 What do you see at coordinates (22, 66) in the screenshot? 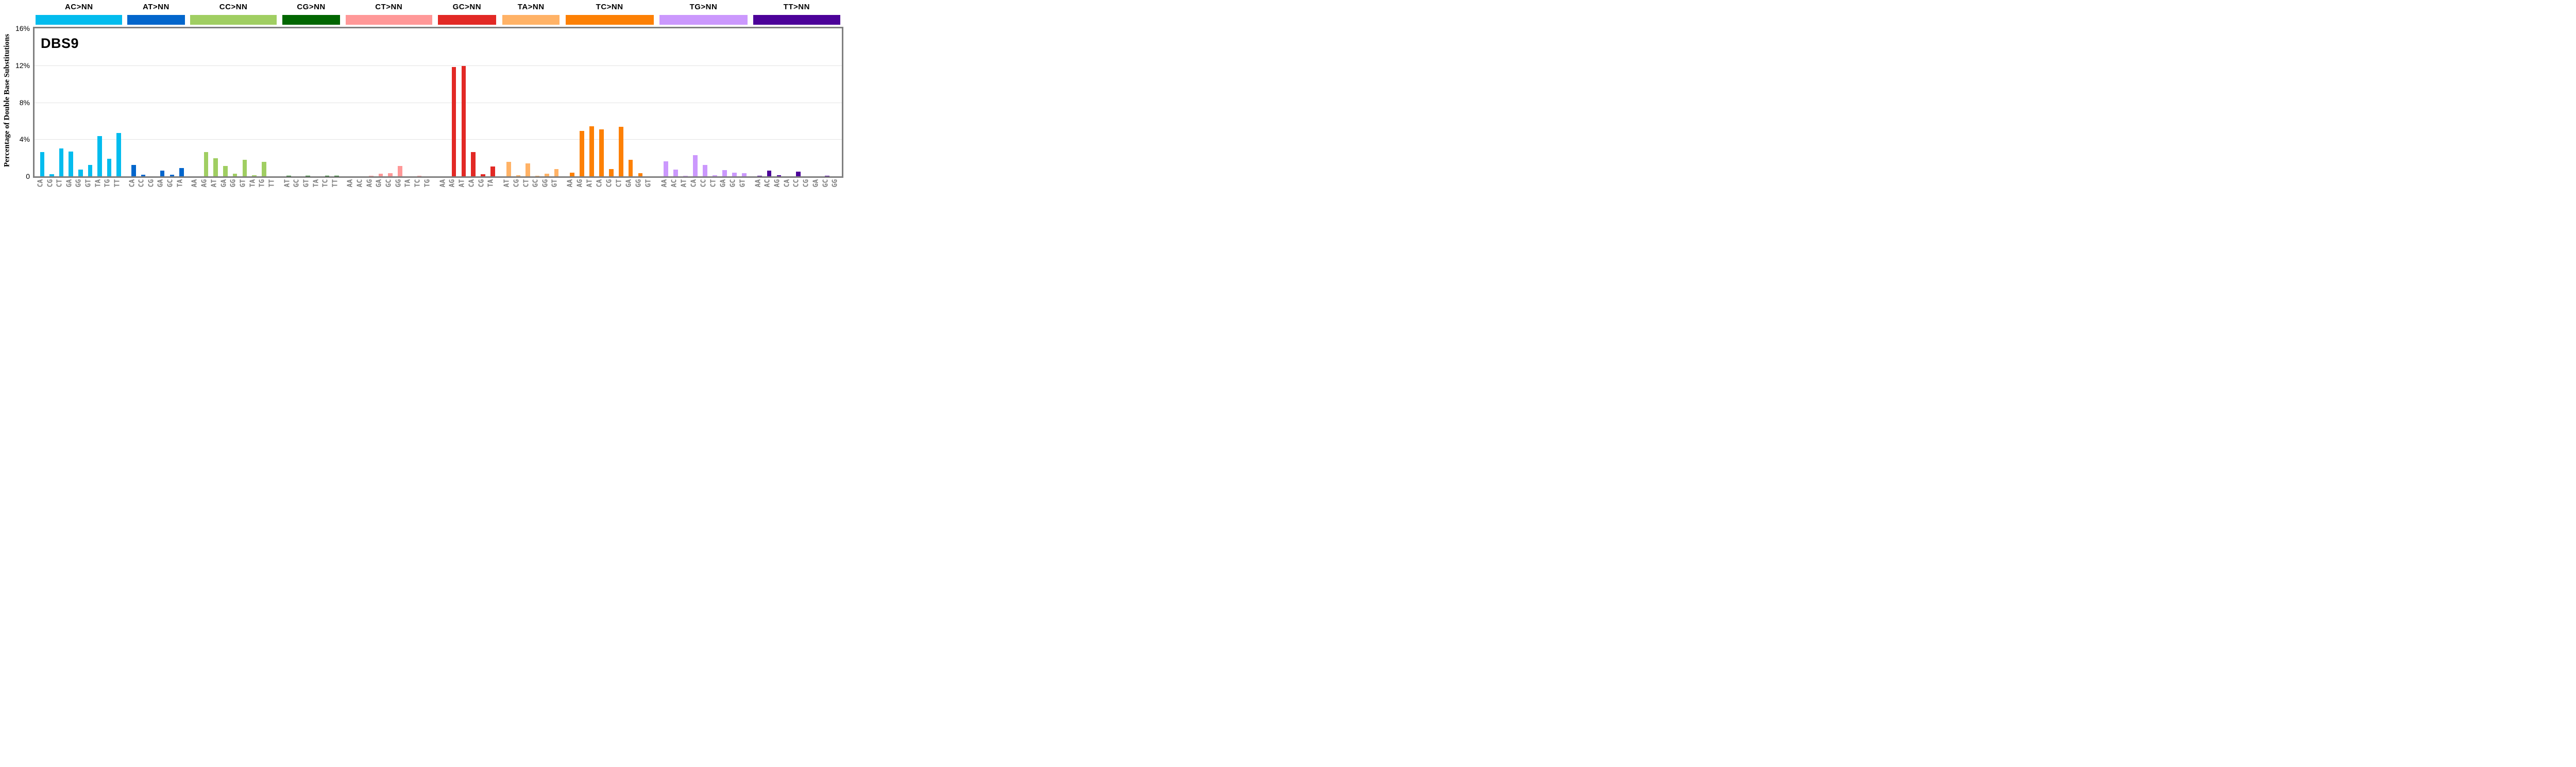
I see `y-tick-label: 12%` at bounding box center [22, 66].